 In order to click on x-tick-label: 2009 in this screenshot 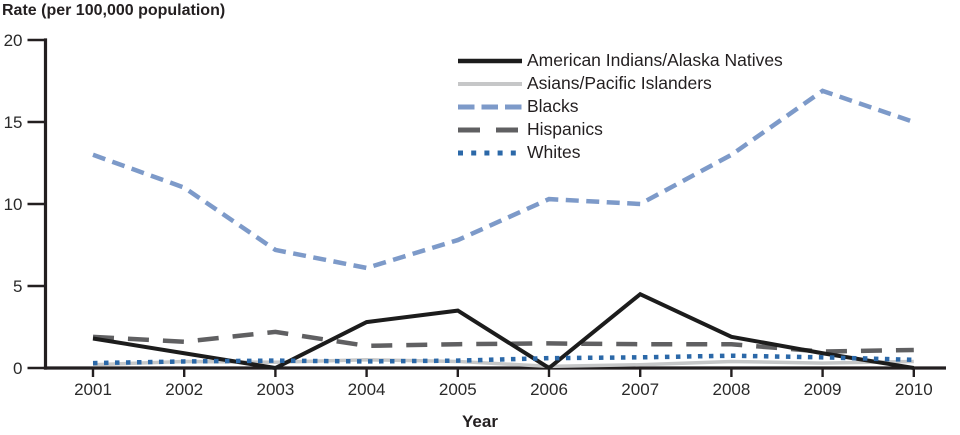, I will do `click(823, 389)`.